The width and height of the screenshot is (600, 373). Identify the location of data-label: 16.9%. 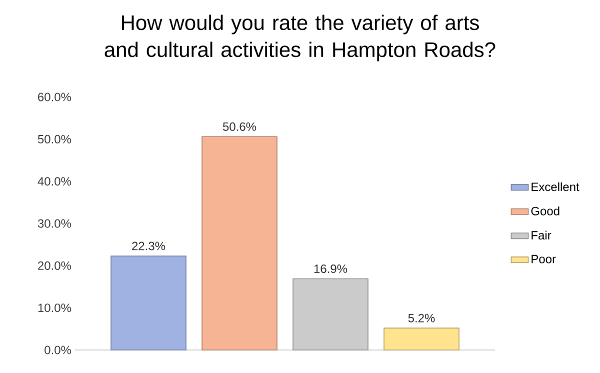
(331, 268).